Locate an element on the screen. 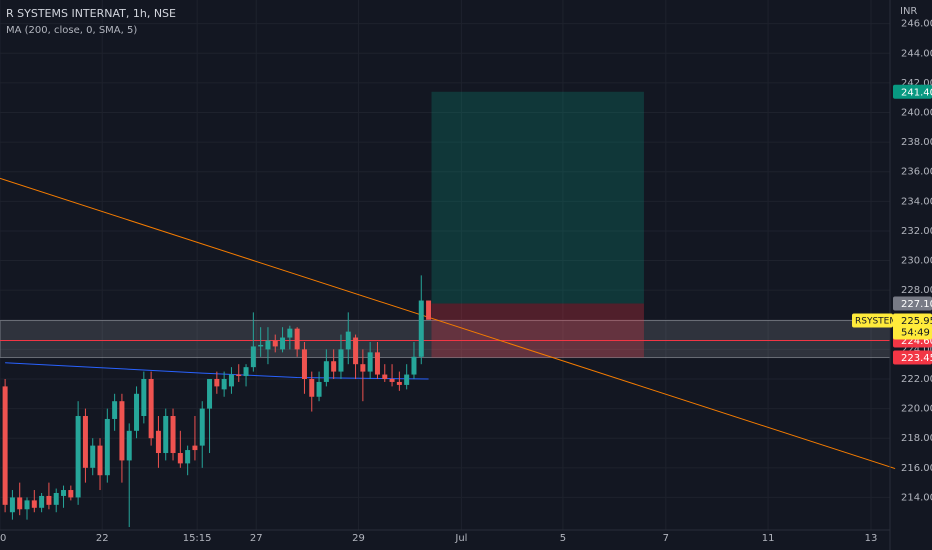  y-tick-label: 238.00 is located at coordinates (916, 142).